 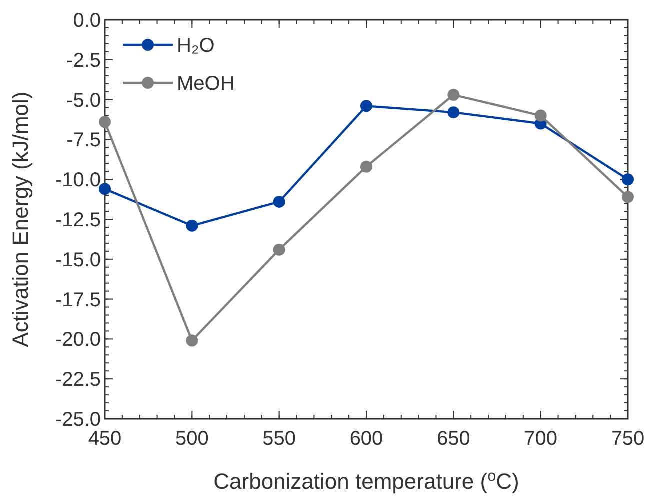 What do you see at coordinates (83, 61) in the screenshot?
I see `y-tick-label: -2.5` at bounding box center [83, 61].